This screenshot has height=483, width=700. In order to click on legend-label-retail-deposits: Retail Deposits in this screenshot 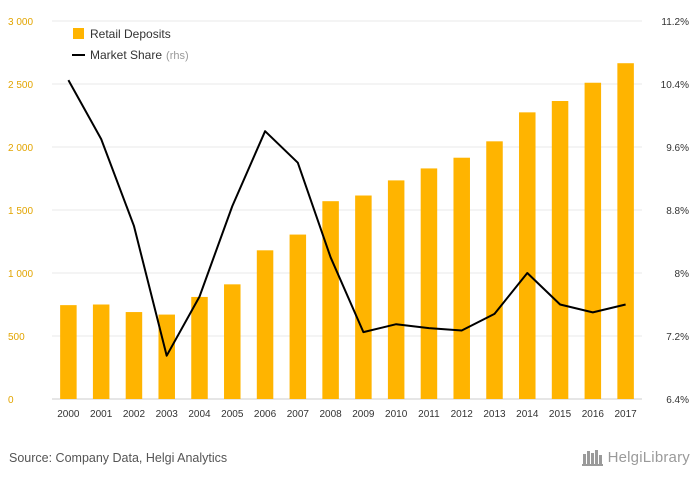, I will do `click(130, 34)`.